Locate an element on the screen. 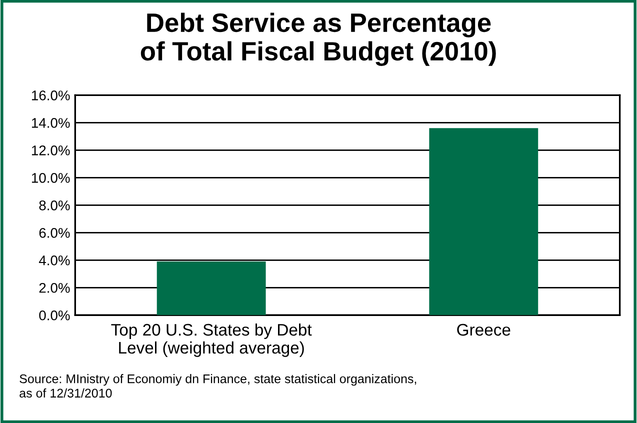 This screenshot has width=637, height=423. y-tick-label: 12.0% is located at coordinates (51, 151).